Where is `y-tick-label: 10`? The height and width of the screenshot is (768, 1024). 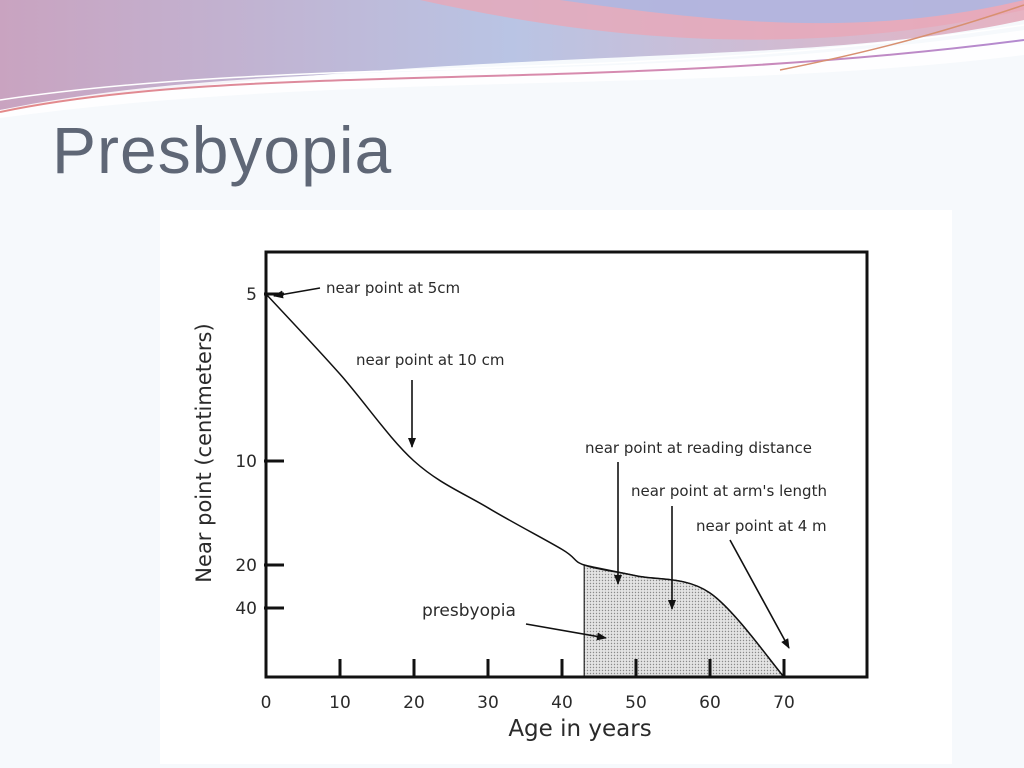 y-tick-label: 10 is located at coordinates (246, 462).